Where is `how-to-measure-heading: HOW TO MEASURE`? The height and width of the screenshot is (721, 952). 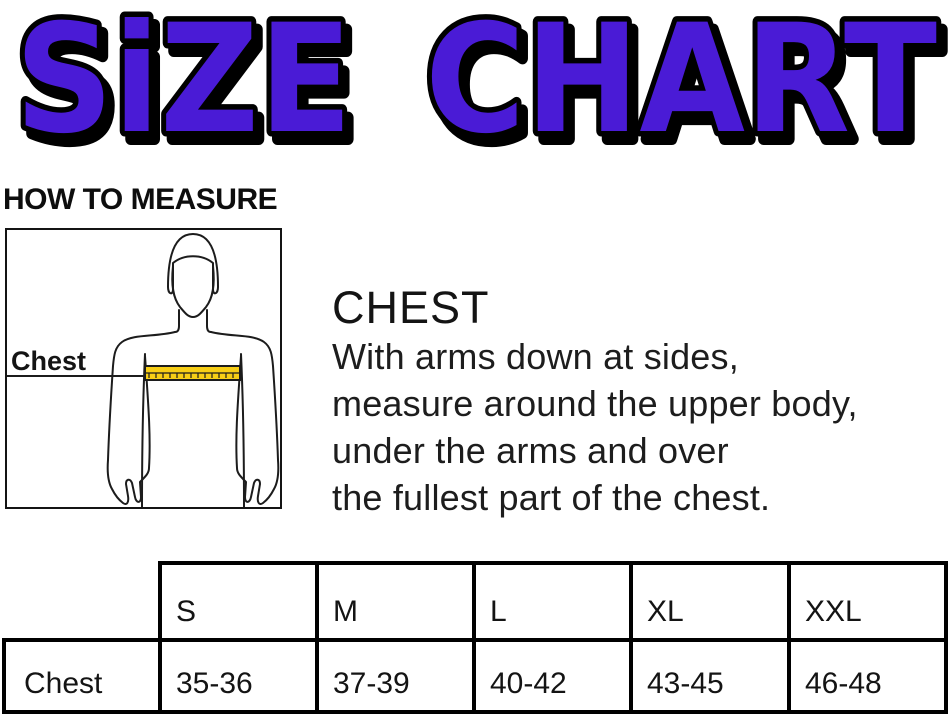
how-to-measure-heading: HOW TO MEASURE is located at coordinates (140, 199).